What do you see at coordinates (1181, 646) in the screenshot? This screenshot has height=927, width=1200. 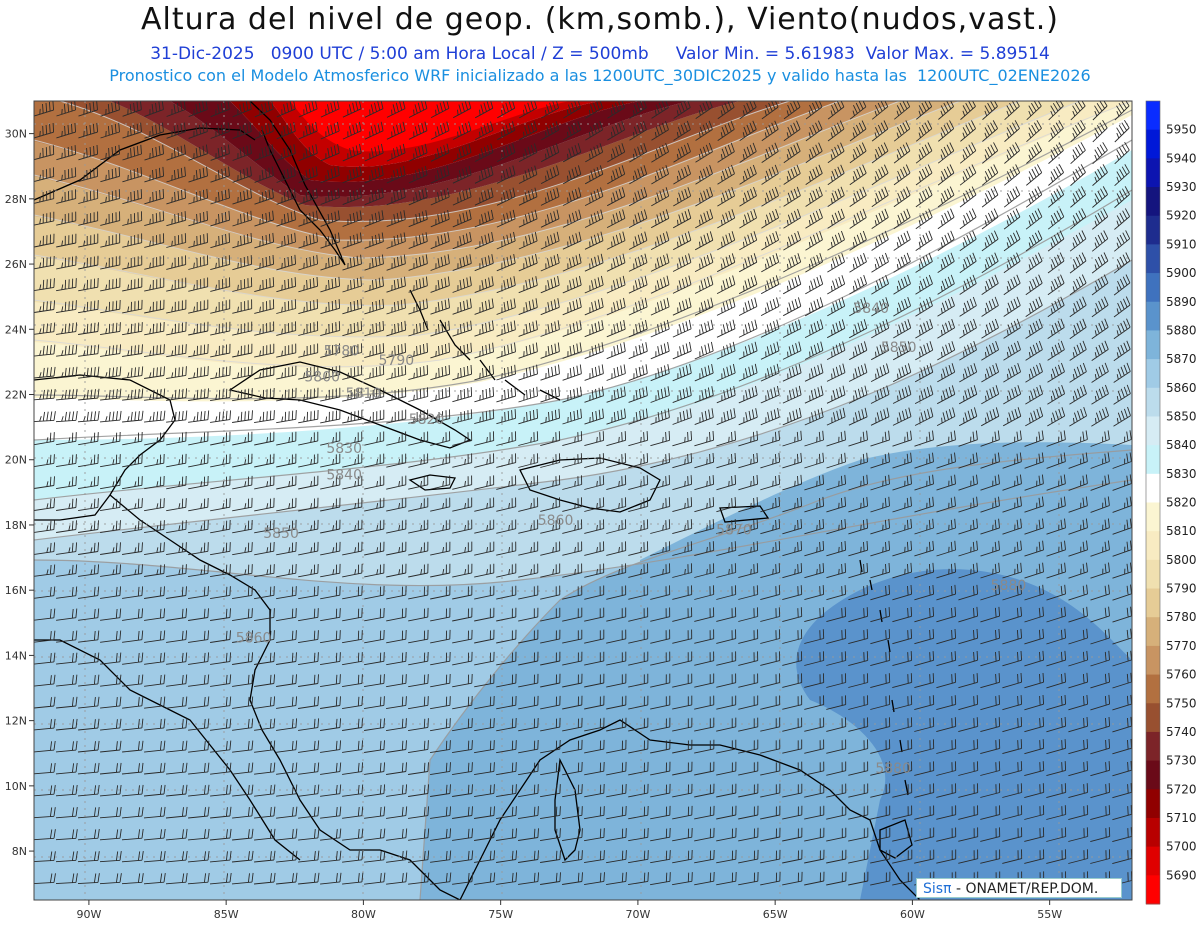 I see `colorbar-label: 5770` at bounding box center [1181, 646].